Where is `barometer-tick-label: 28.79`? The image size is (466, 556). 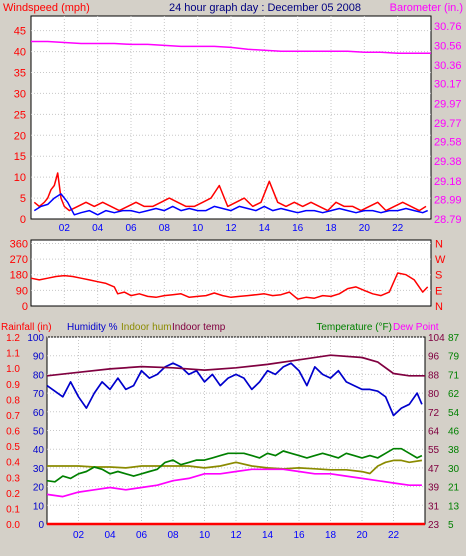 barometer-tick-label: 28.79 is located at coordinates (448, 220).